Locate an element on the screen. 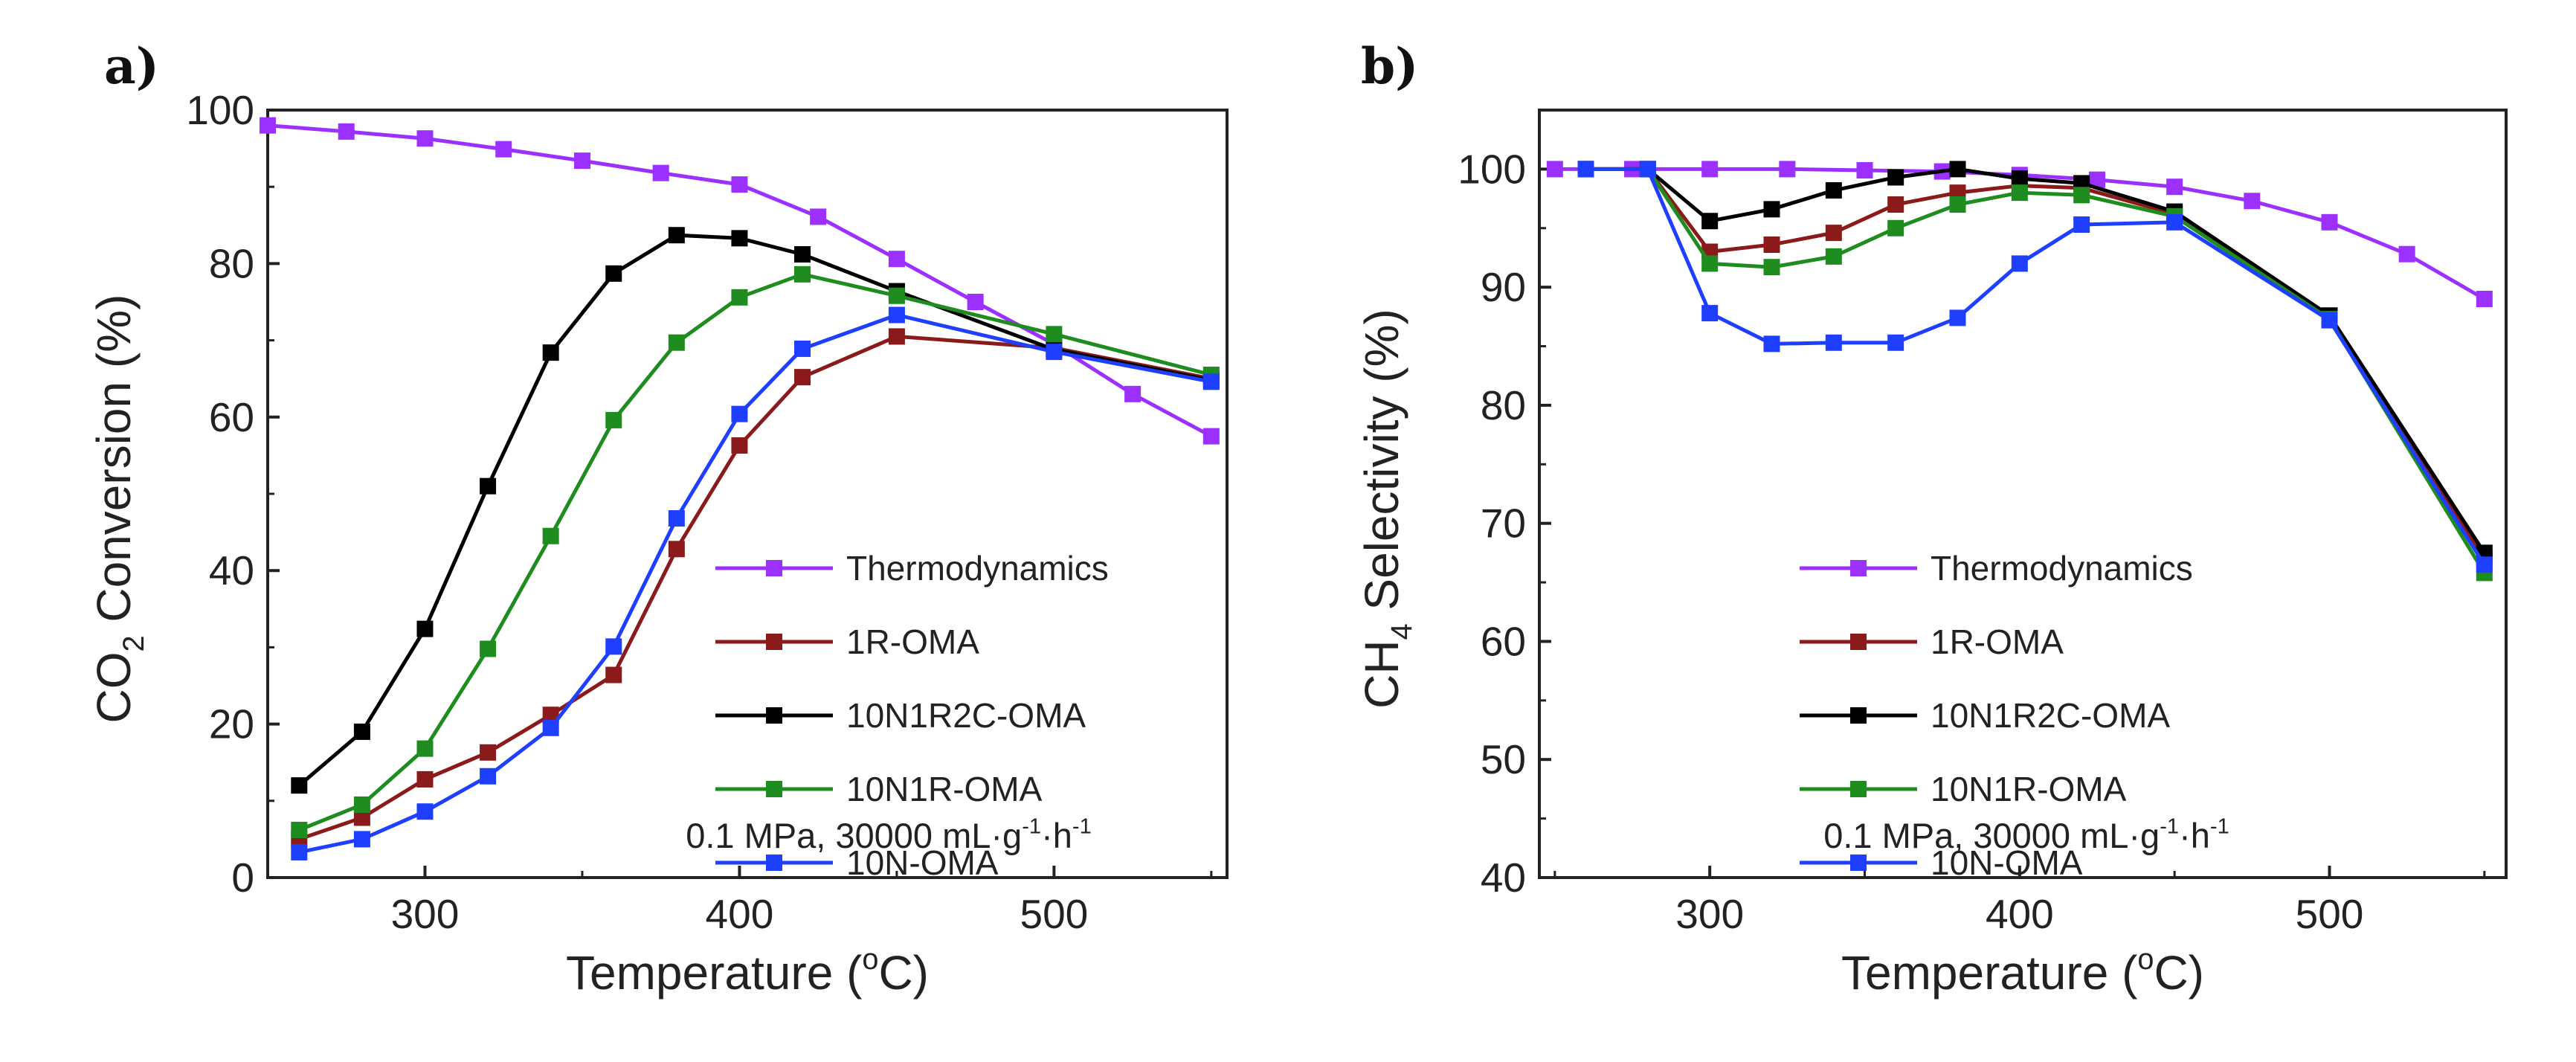  legend-entry: 10N1R2C-OMA is located at coordinates (1985, 716).